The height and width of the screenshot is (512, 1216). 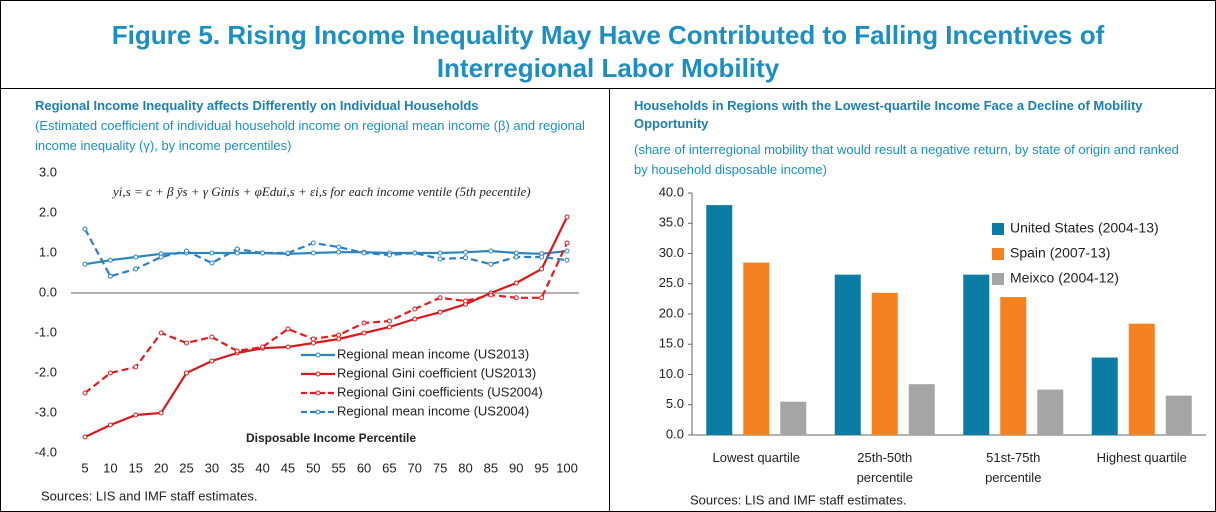 What do you see at coordinates (46, 451) in the screenshot?
I see `y-tick-label: -4.0` at bounding box center [46, 451].